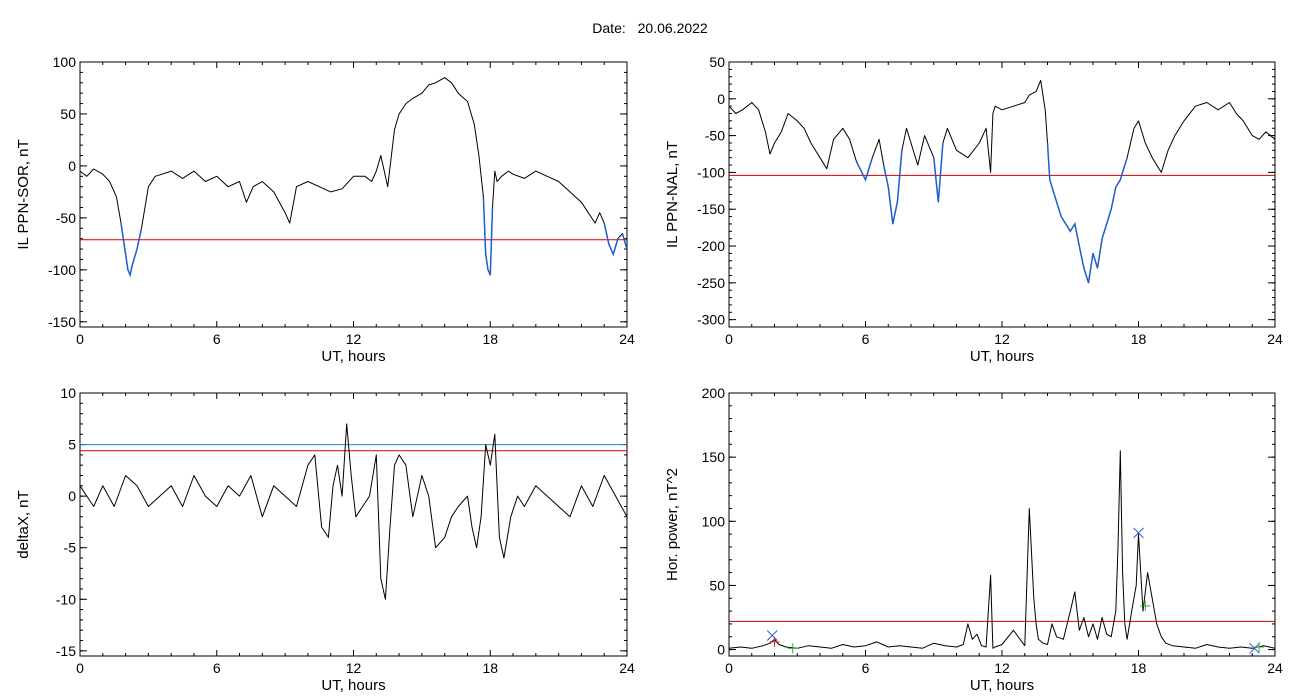 The image size is (1300, 700). I want to click on date-label: Date:, so click(609, 28).